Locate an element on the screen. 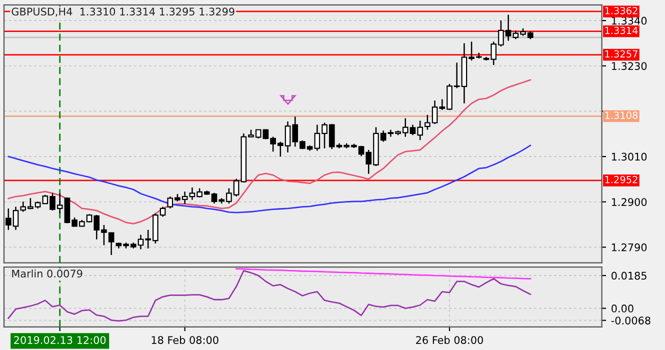 The width and height of the screenshot is (665, 350). x-tick-label: 26 Feb 08:00 is located at coordinates (449, 340).